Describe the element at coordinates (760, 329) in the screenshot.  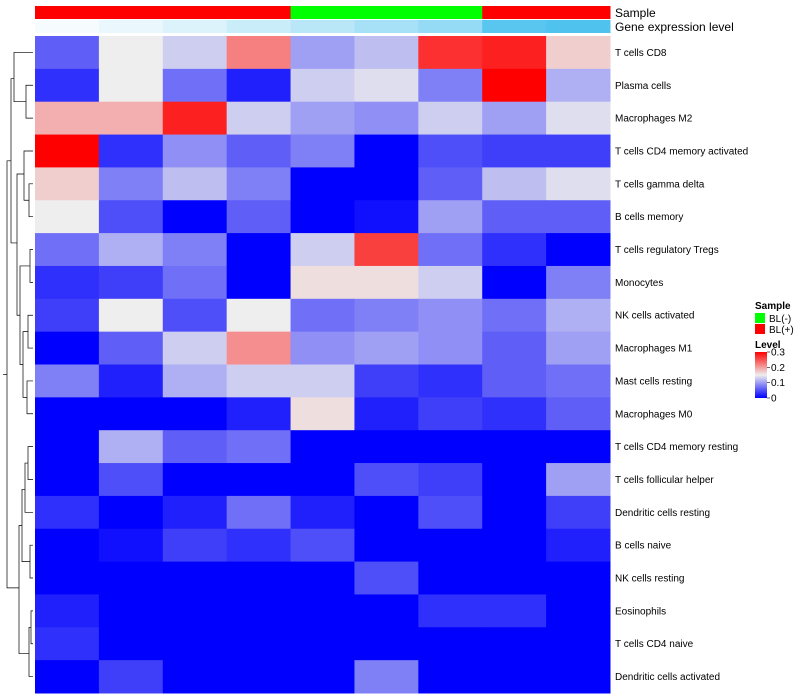
I see `legend-swatch-bl-pos` at that location.